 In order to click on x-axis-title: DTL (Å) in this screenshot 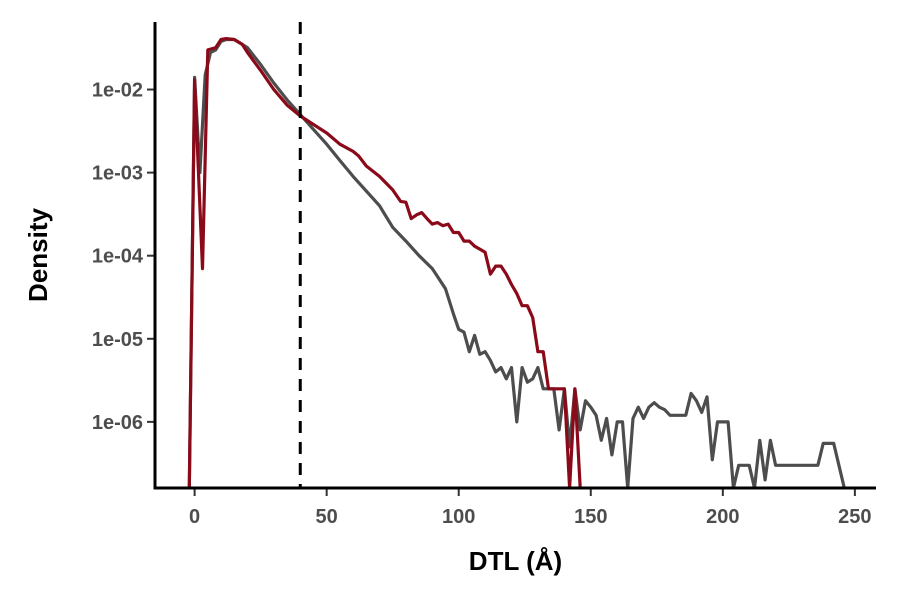, I will do `click(515, 561)`.